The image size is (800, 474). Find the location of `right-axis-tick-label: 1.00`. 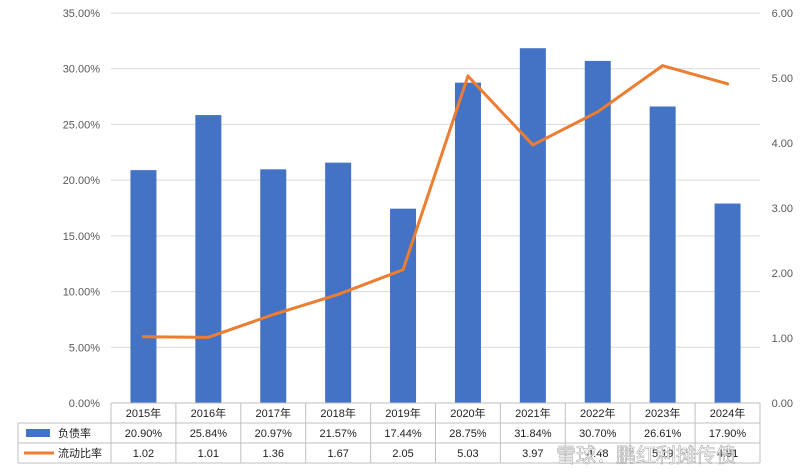

right-axis-tick-label: 1.00 is located at coordinates (782, 339).